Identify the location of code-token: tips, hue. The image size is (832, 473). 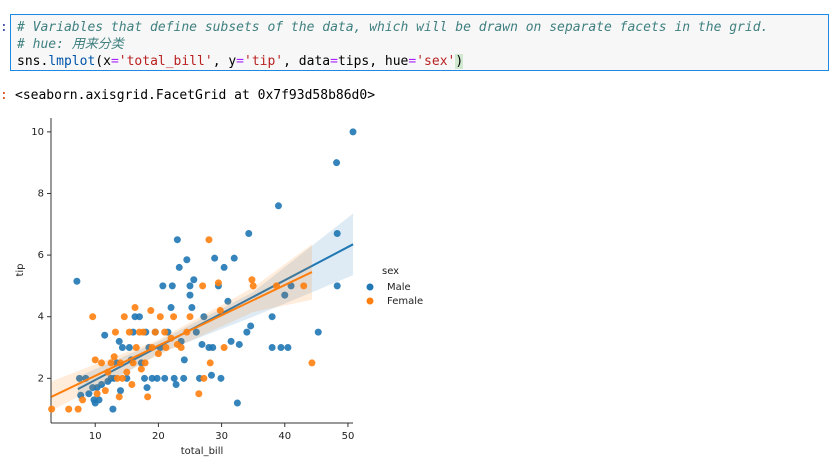
(373, 61).